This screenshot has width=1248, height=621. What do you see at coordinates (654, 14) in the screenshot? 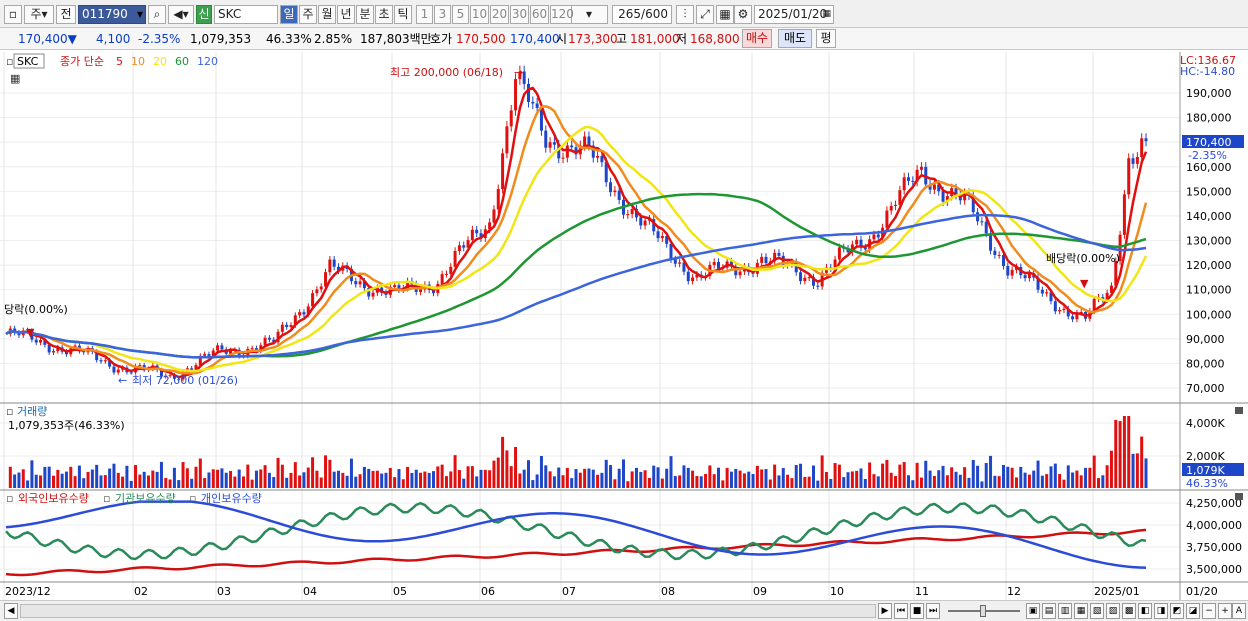
I see `count-max: /600` at bounding box center [654, 14].